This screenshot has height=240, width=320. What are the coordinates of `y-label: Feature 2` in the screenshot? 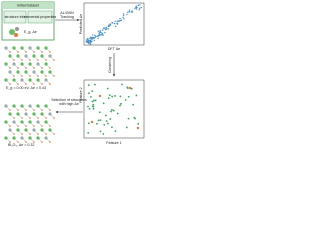 It's located at (81, 94).